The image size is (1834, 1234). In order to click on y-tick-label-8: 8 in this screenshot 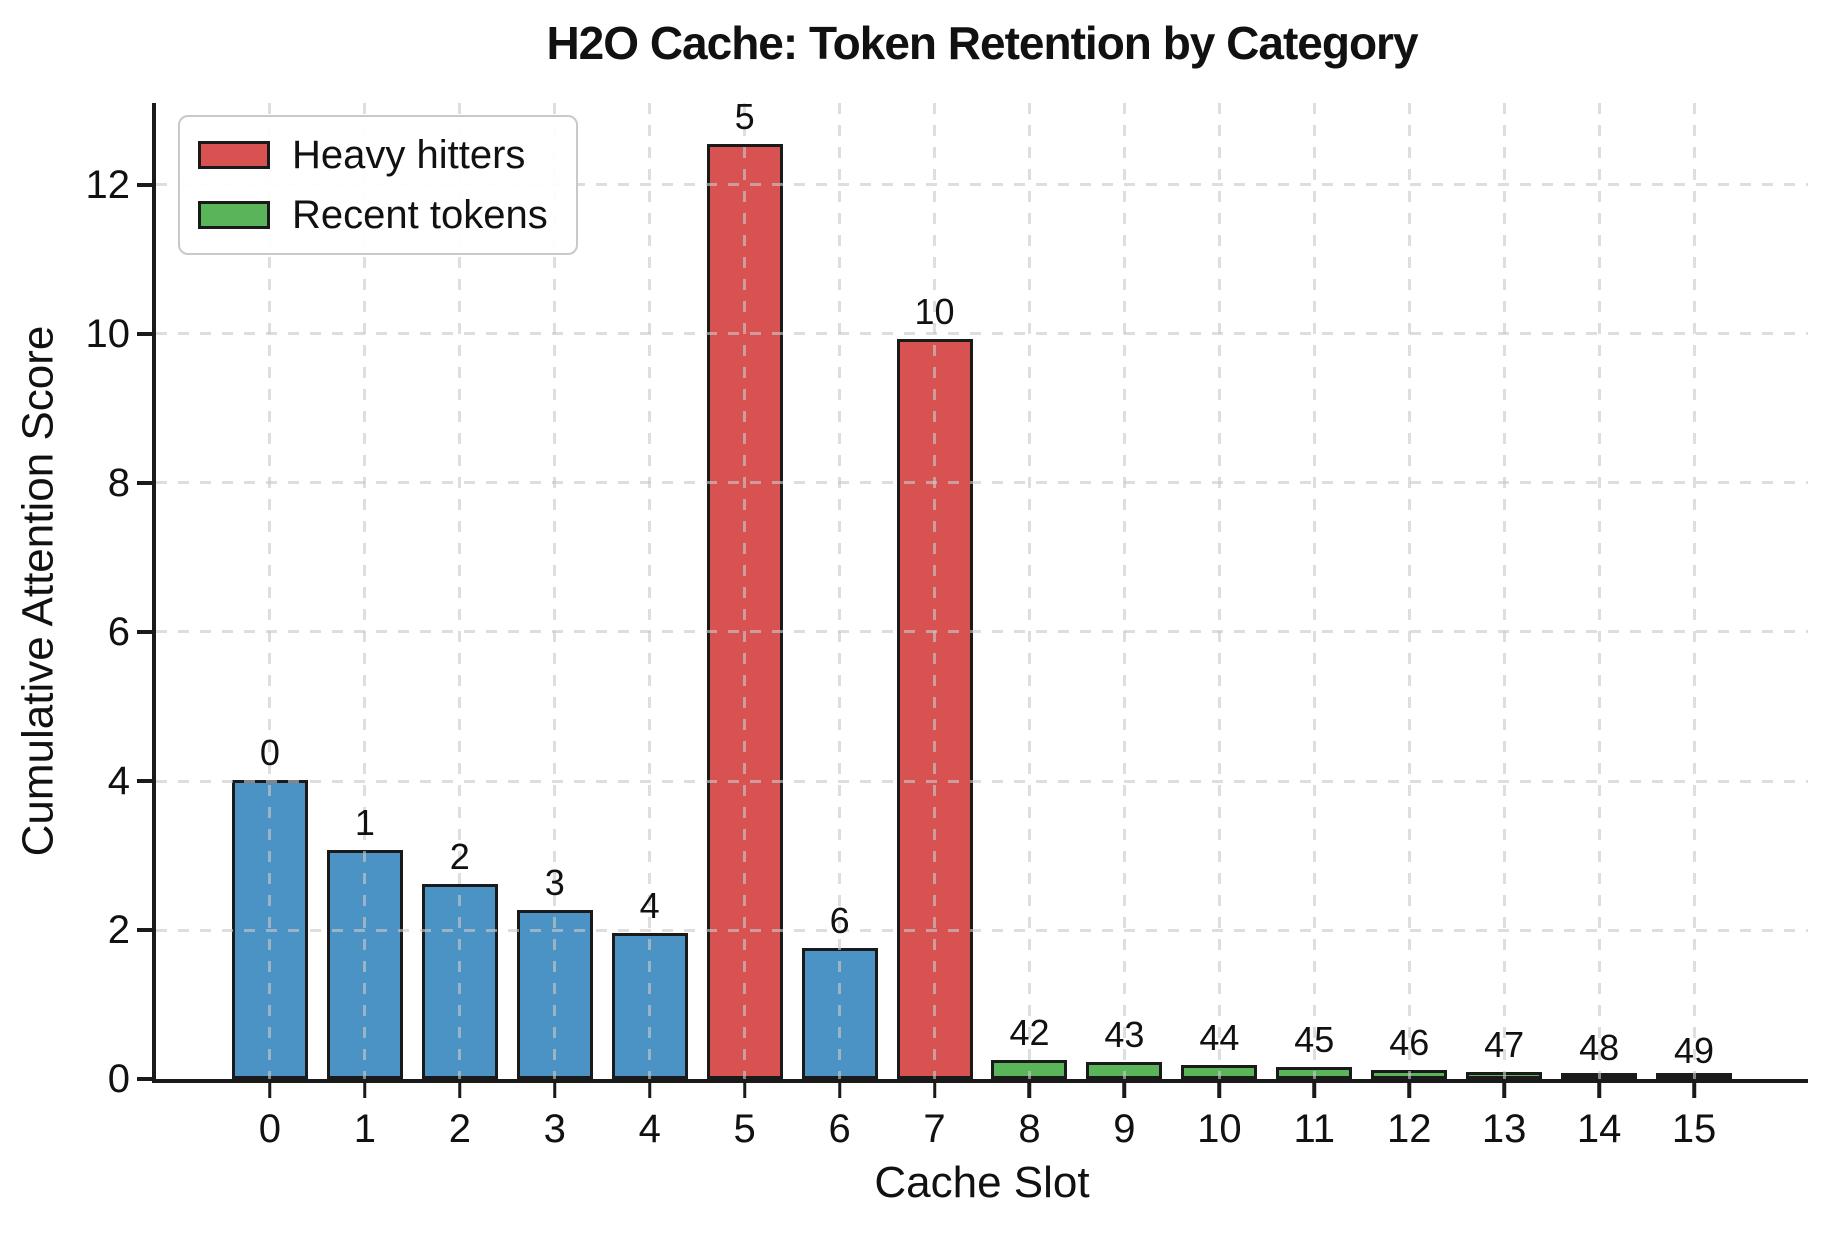, I will do `click(118, 482)`.